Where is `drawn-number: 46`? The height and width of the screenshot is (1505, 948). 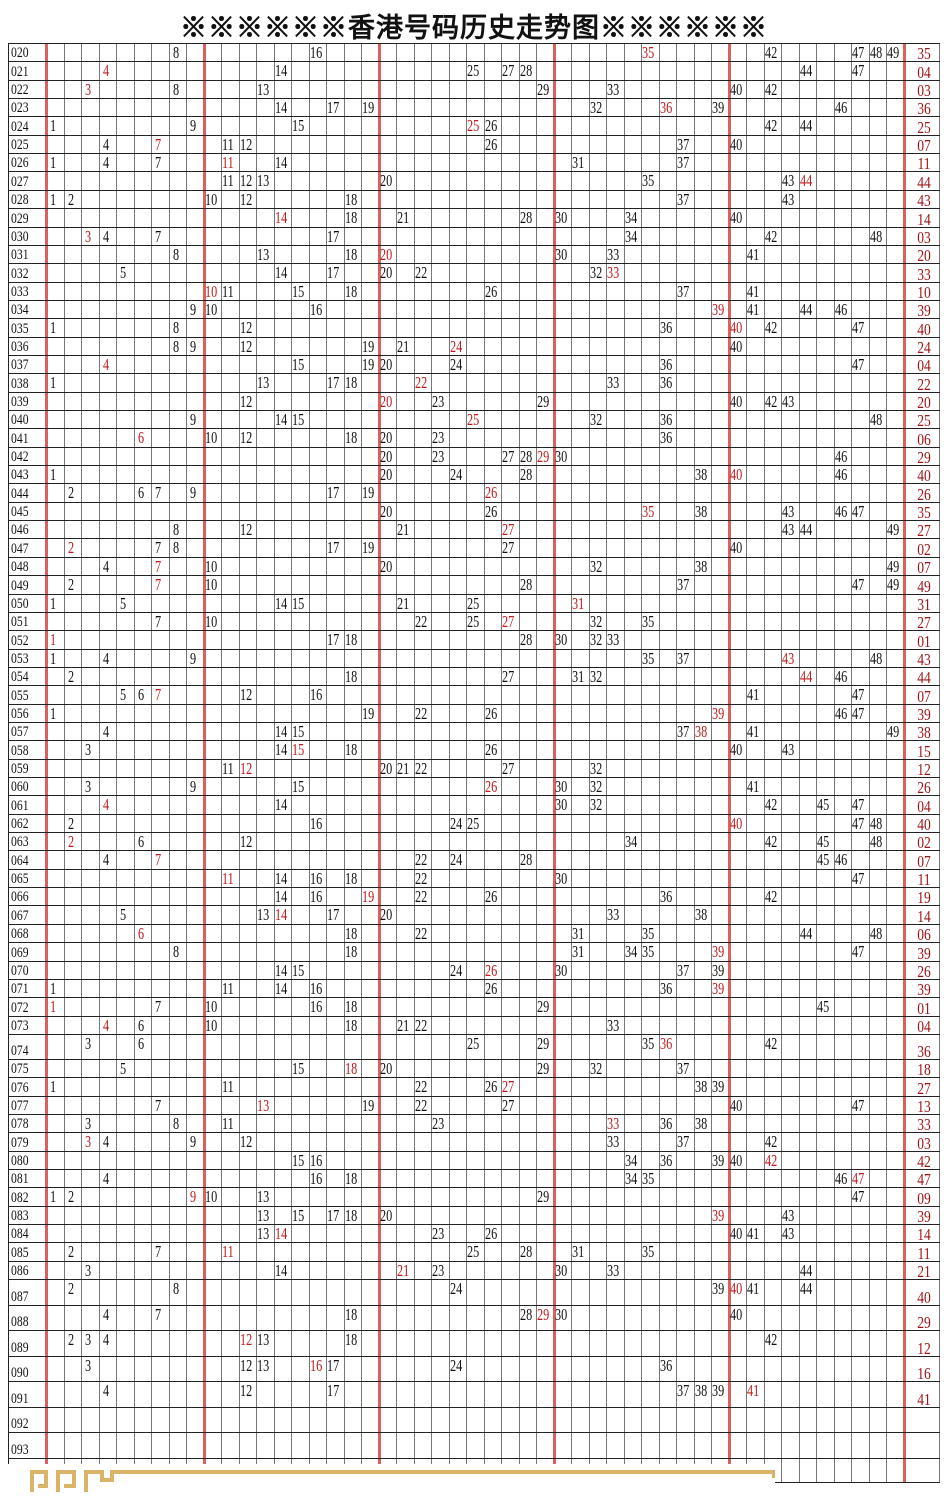
drawn-number: 46 is located at coordinates (840, 860).